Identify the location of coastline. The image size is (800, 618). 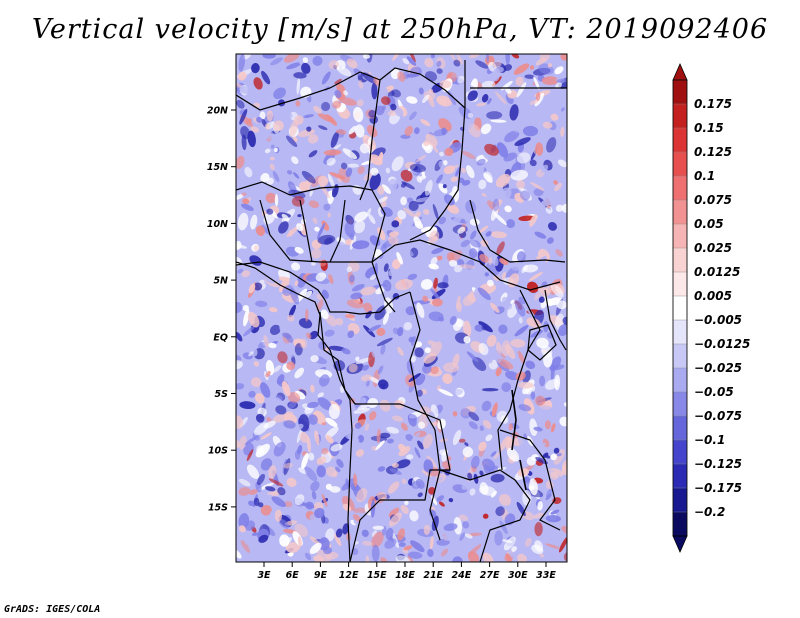
(294, 411).